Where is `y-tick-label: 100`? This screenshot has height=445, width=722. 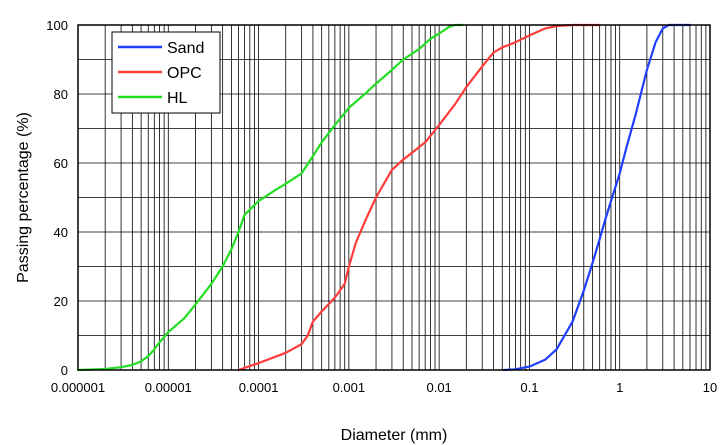 y-tick-label: 100 is located at coordinates (57, 25).